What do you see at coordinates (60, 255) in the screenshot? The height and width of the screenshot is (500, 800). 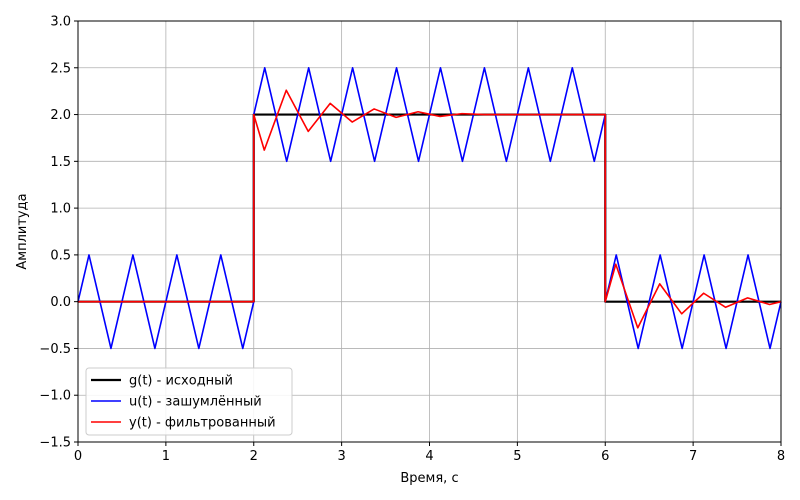 I see `y-tick-label: 0.5` at bounding box center [60, 255].